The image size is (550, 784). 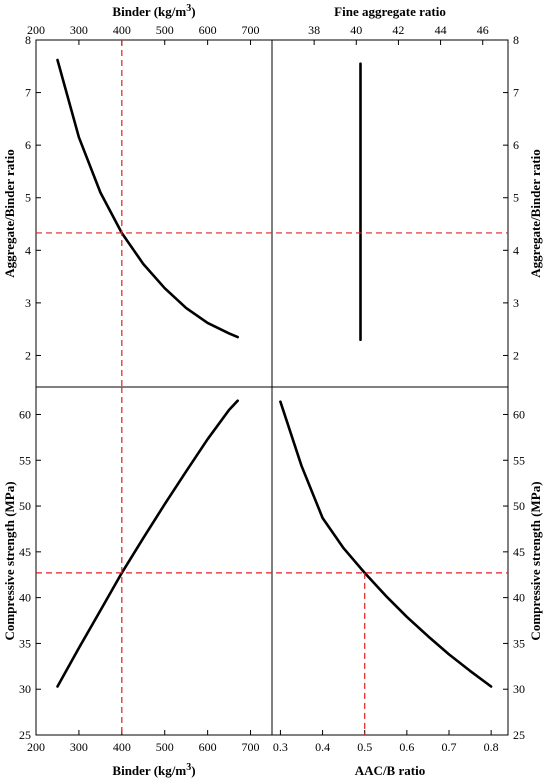 I want to click on x-tick-label: 0.8, so click(x=491, y=747).